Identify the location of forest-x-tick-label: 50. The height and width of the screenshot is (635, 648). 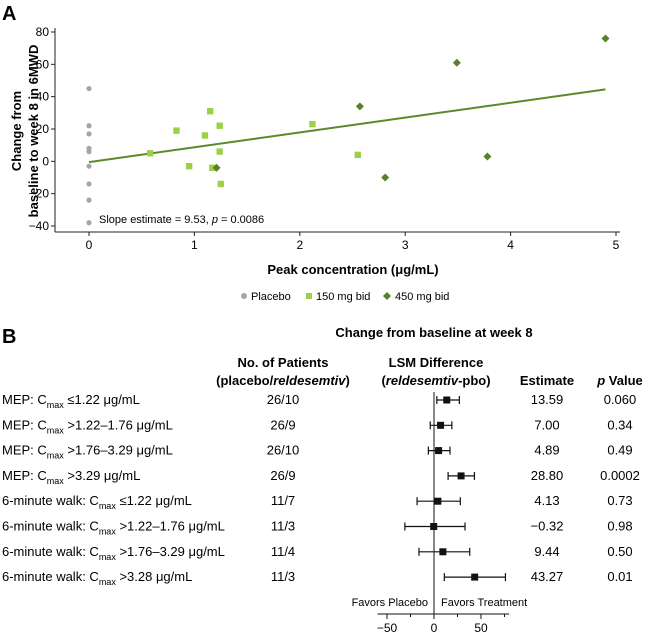
(481, 628).